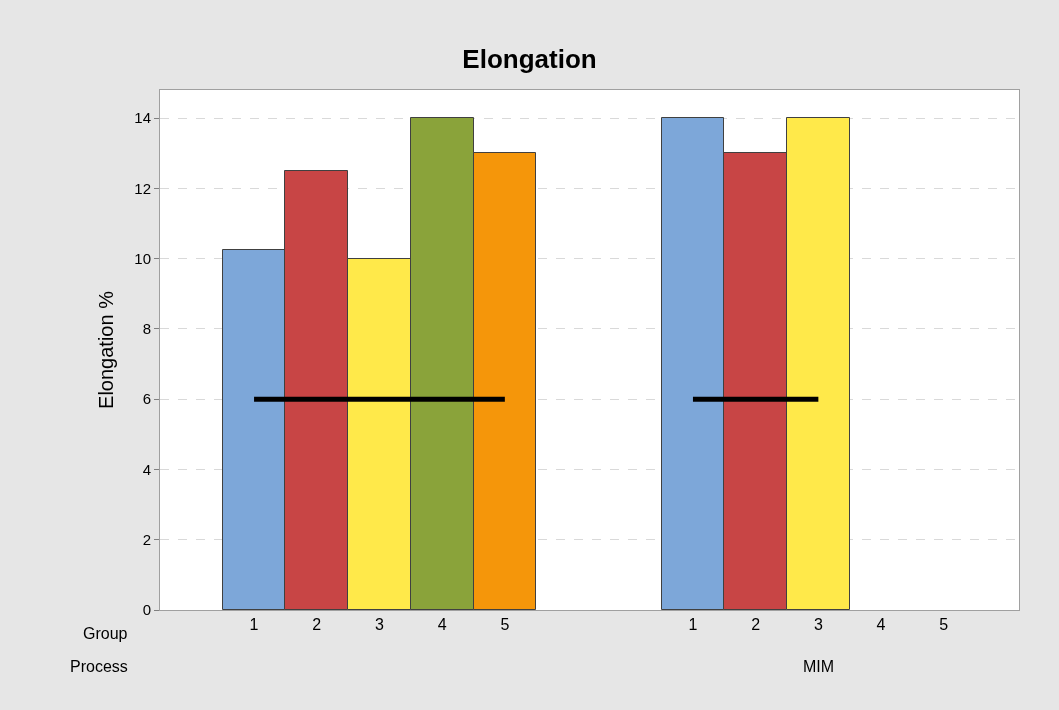 Image resolution: width=1059 pixels, height=710 pixels. Describe the element at coordinates (105, 349) in the screenshot. I see `y-axis-title: Elongation %` at that location.